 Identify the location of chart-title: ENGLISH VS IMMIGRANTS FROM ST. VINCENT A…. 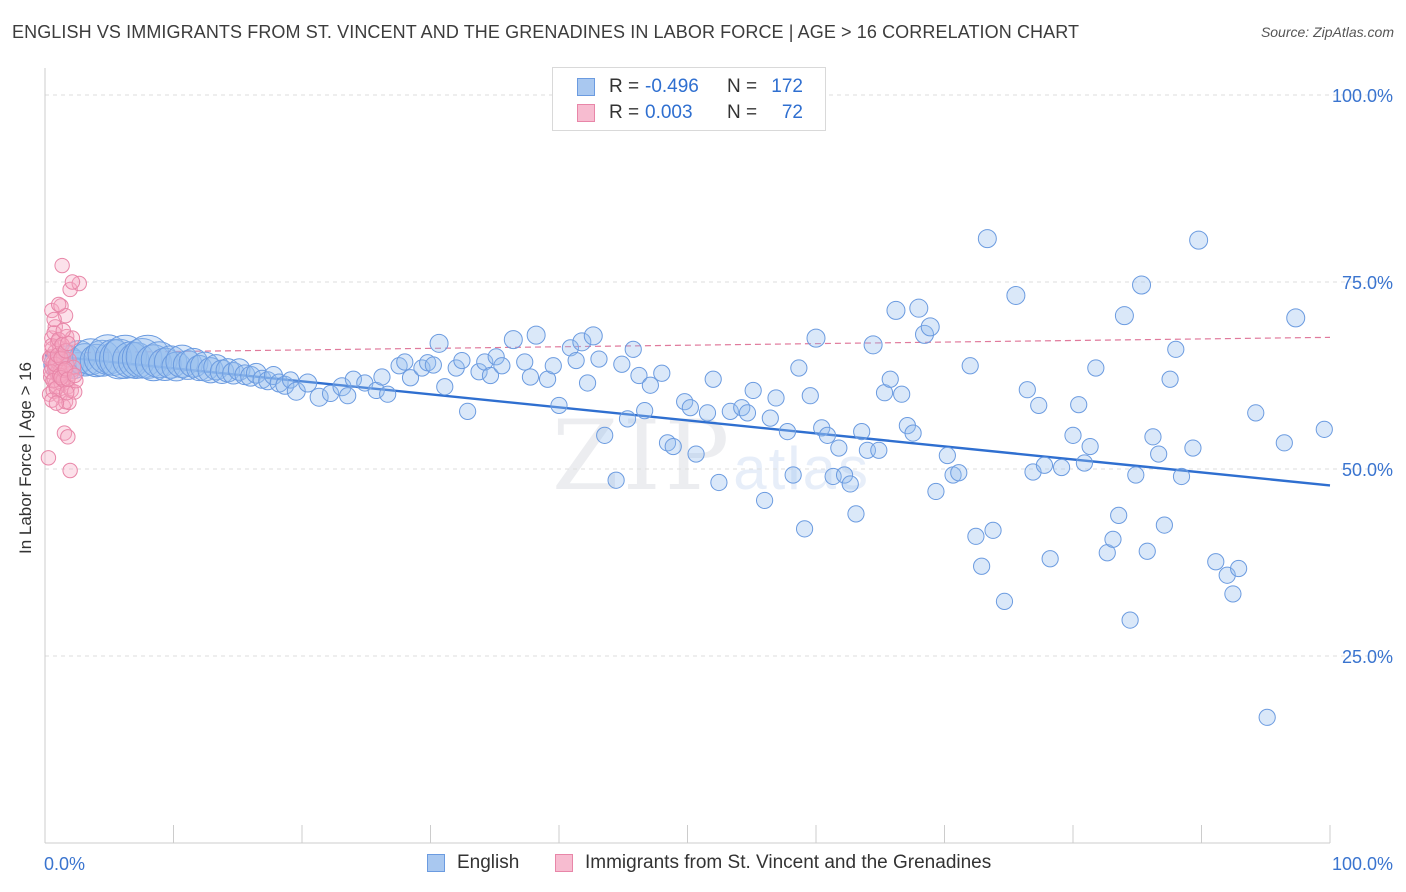
(546, 32).